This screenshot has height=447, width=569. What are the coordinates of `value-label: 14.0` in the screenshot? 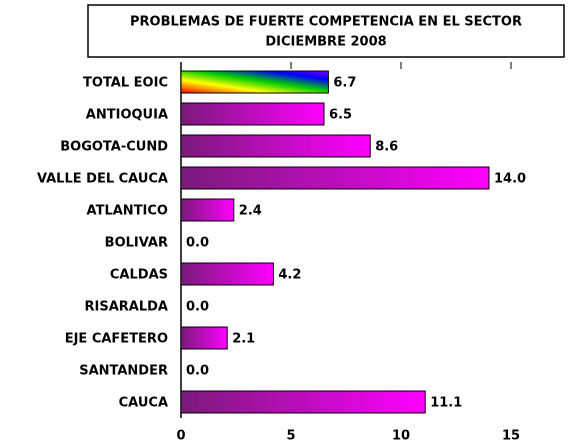 It's located at (510, 179).